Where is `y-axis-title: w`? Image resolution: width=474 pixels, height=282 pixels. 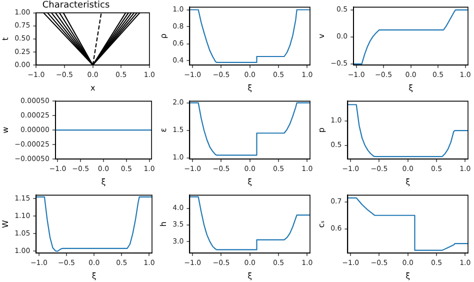 y-axis-title: w is located at coordinates (5, 130).